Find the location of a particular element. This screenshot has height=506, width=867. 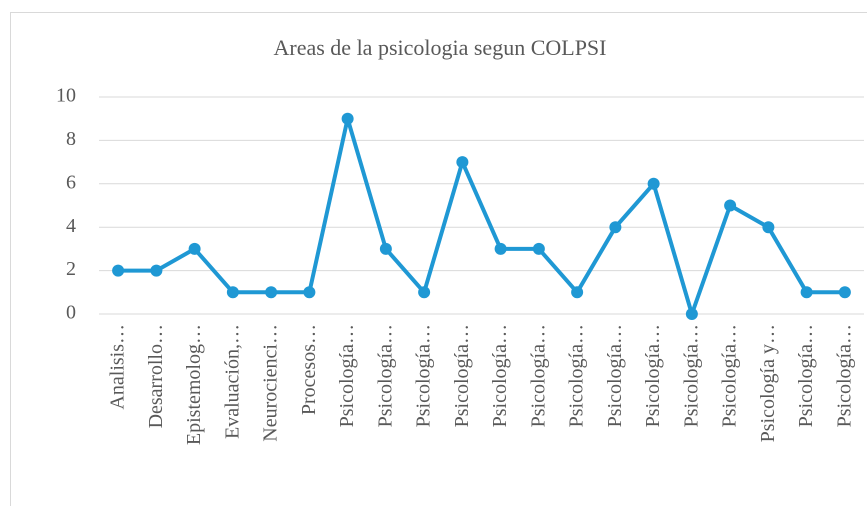

chart-title: Areas de la psicologia segun COLPSI is located at coordinates (440, 47).